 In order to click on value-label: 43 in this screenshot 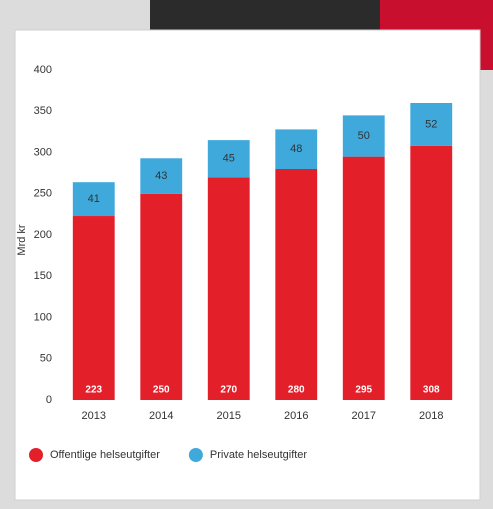, I will do `click(161, 176)`.